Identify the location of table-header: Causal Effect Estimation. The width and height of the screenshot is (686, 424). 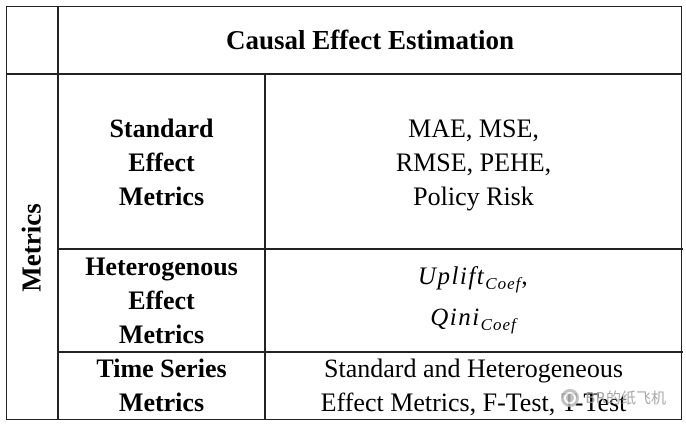
(370, 39).